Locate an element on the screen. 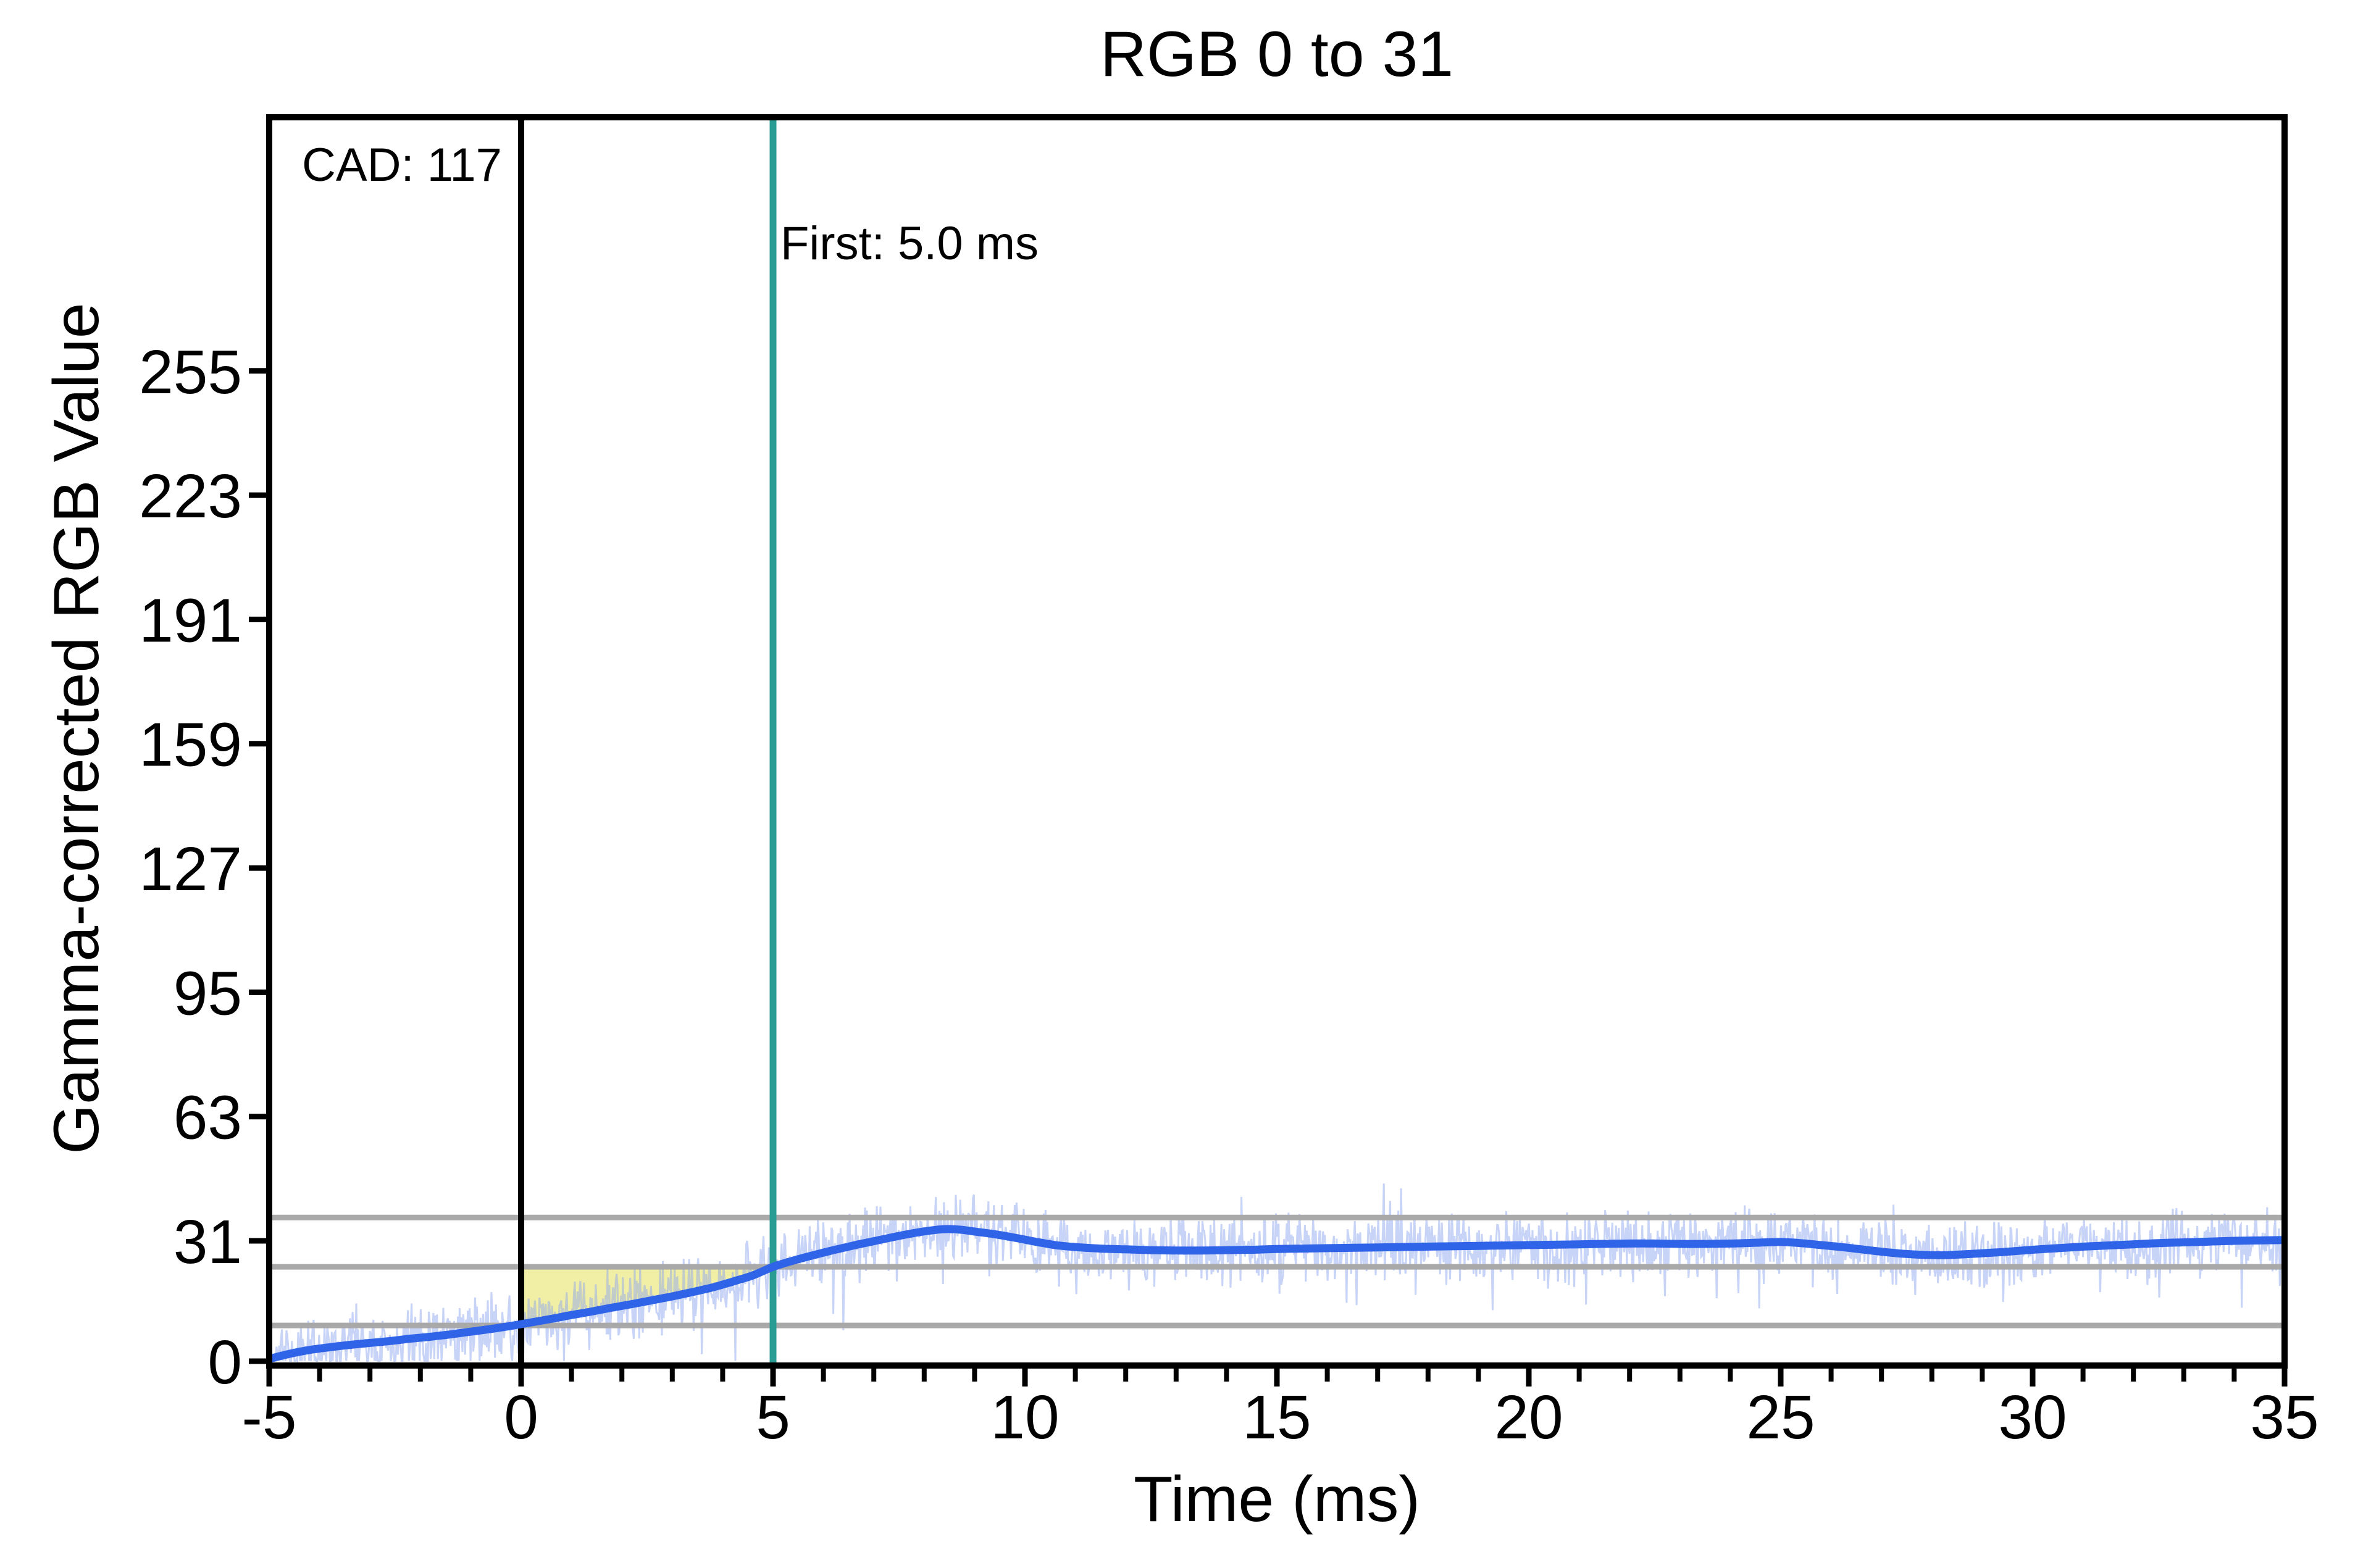 The image size is (2371, 1568). x-tick-label: 15 is located at coordinates (1276, 1417).